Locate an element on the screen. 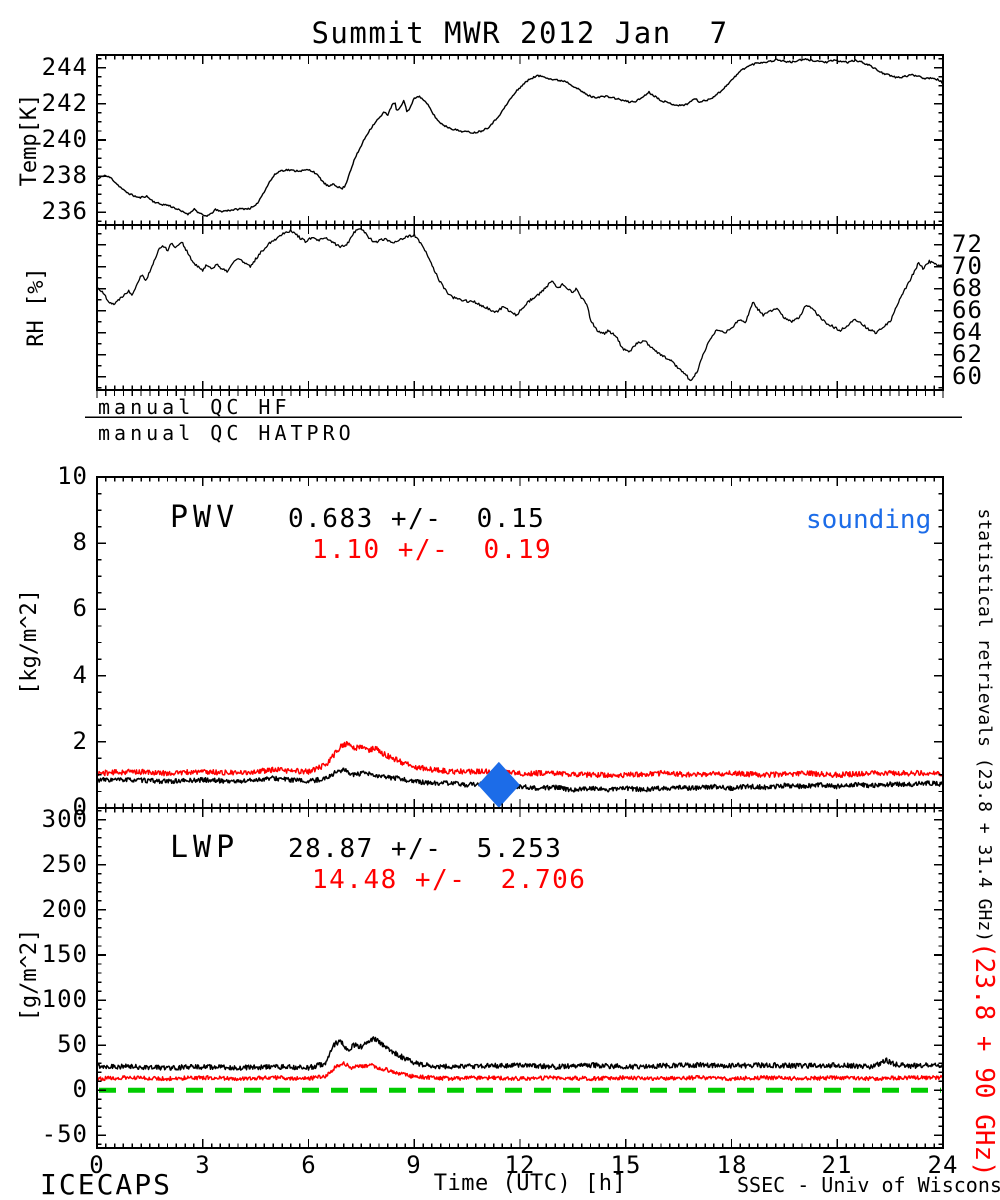  y-tick-label: 2 is located at coordinates (80, 741).